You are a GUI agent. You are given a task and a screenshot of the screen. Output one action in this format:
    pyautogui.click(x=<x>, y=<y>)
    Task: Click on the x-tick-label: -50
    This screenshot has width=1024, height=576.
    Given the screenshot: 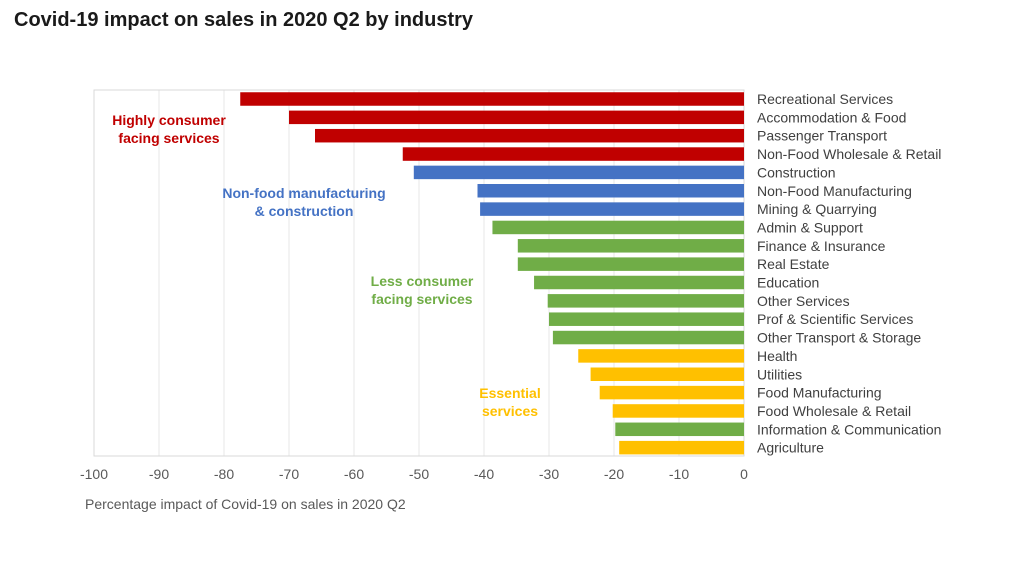 What is the action you would take?
    pyautogui.click(x=419, y=474)
    